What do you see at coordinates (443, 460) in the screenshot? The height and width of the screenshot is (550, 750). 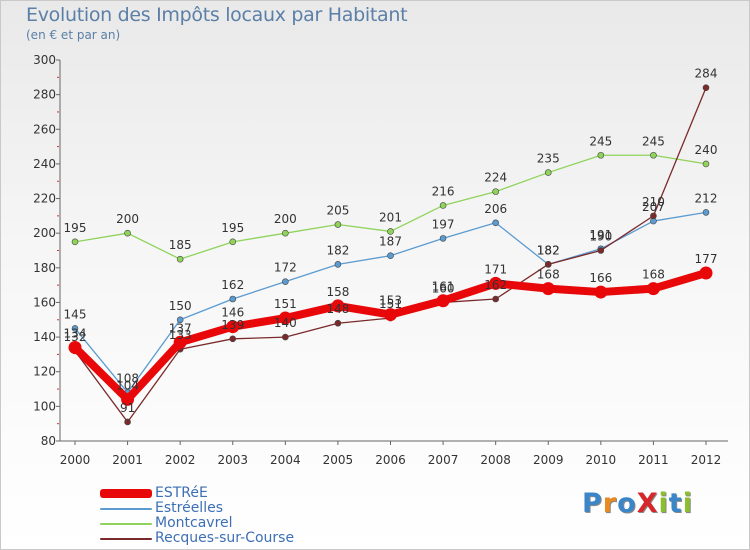 I see `x-tick-label: 2007` at bounding box center [443, 460].